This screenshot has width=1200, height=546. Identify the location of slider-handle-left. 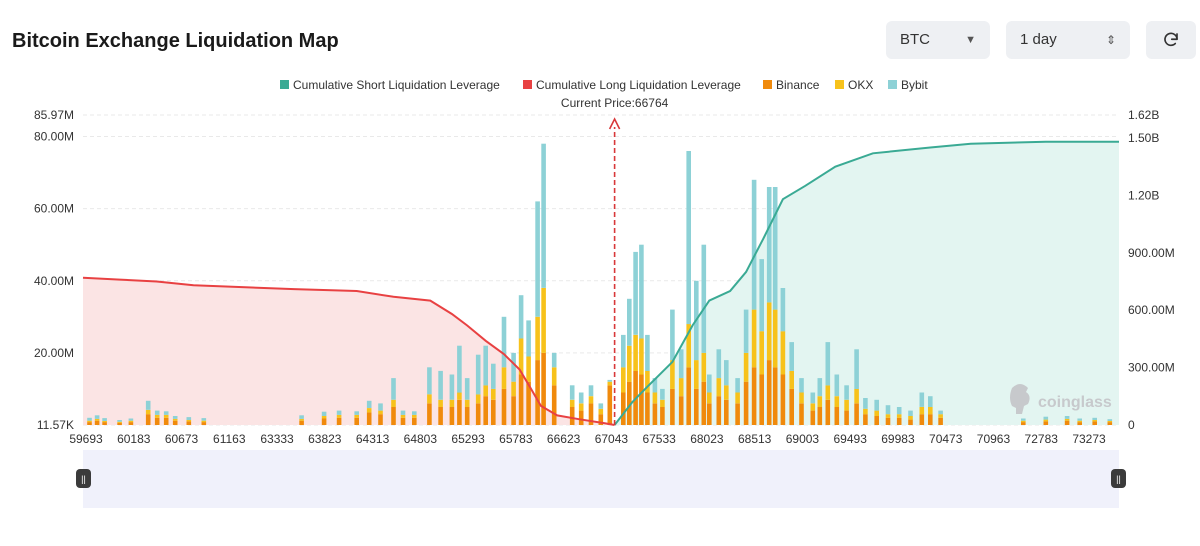
(83, 478).